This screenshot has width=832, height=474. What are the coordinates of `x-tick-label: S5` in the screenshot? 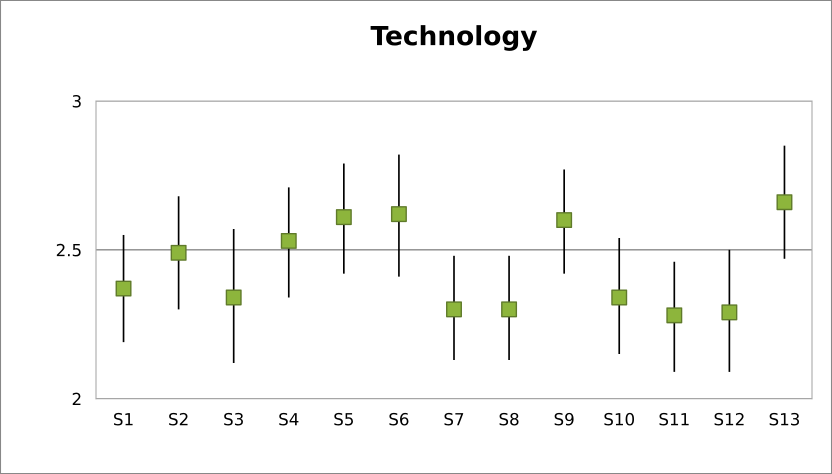 It's located at (343, 419).